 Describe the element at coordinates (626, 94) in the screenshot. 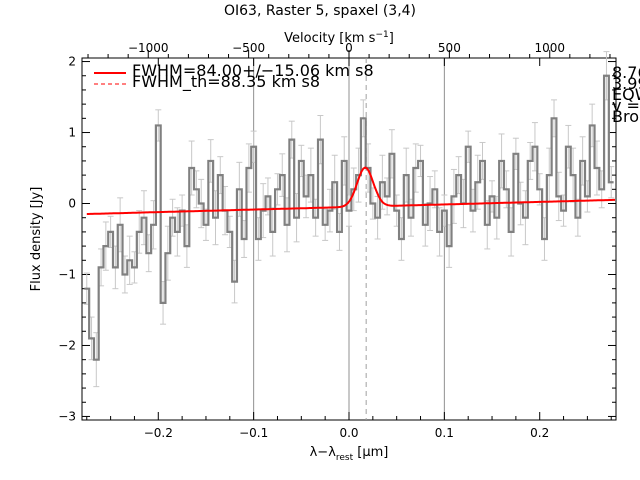

I see `#000: EQW = 3.14 μm8` at that location.